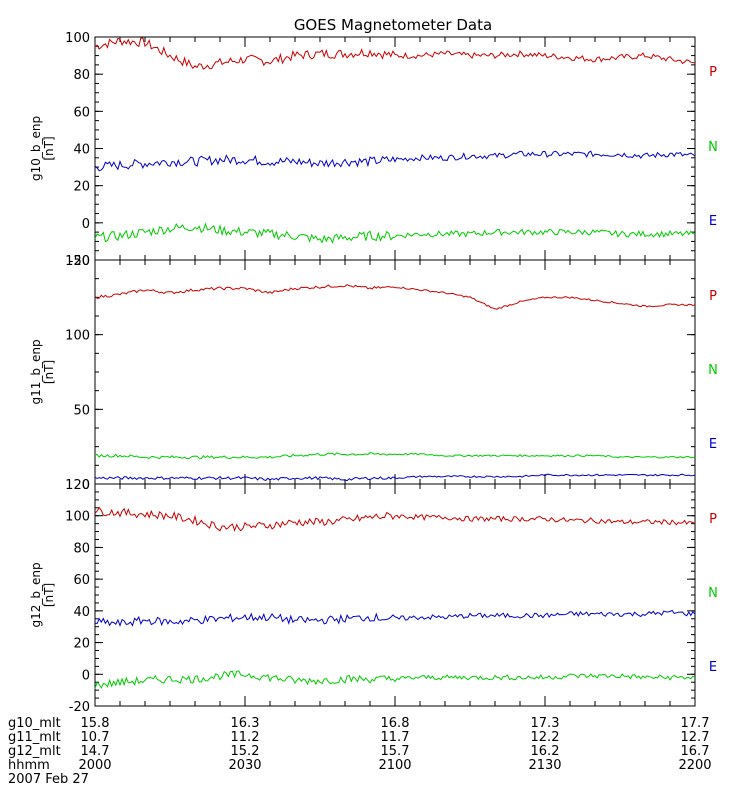 This screenshot has height=800, width=750. Describe the element at coordinates (695, 751) in the screenshot. I see `xaxis-row-value: 16.7` at that location.